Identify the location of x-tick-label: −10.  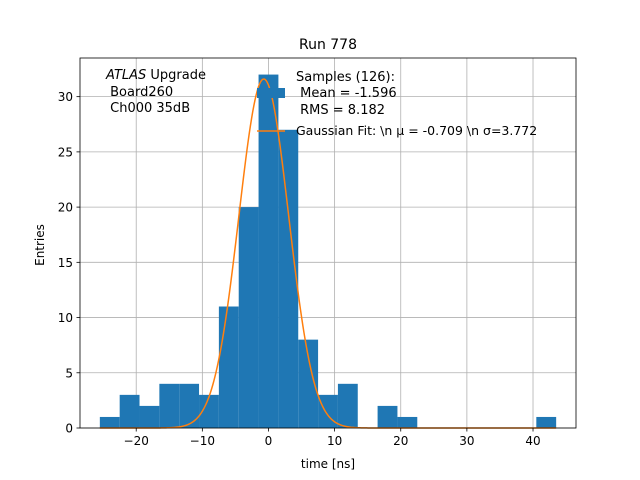
(202, 441).